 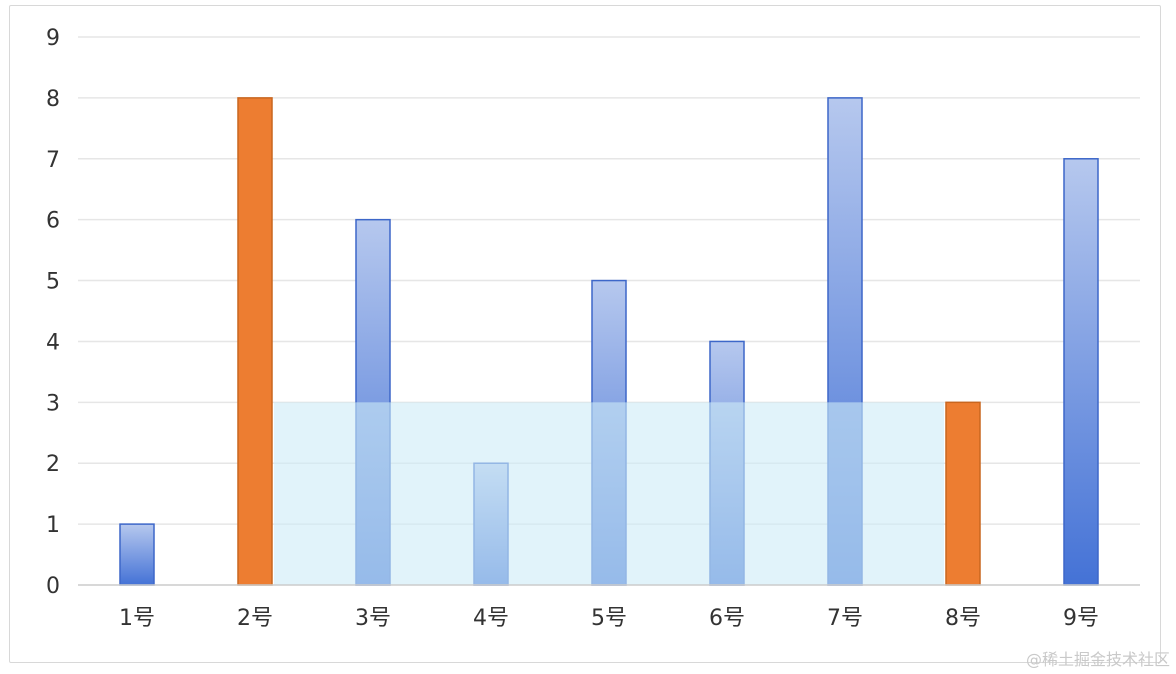 What do you see at coordinates (963, 493) in the screenshot?
I see `bar-8号` at bounding box center [963, 493].